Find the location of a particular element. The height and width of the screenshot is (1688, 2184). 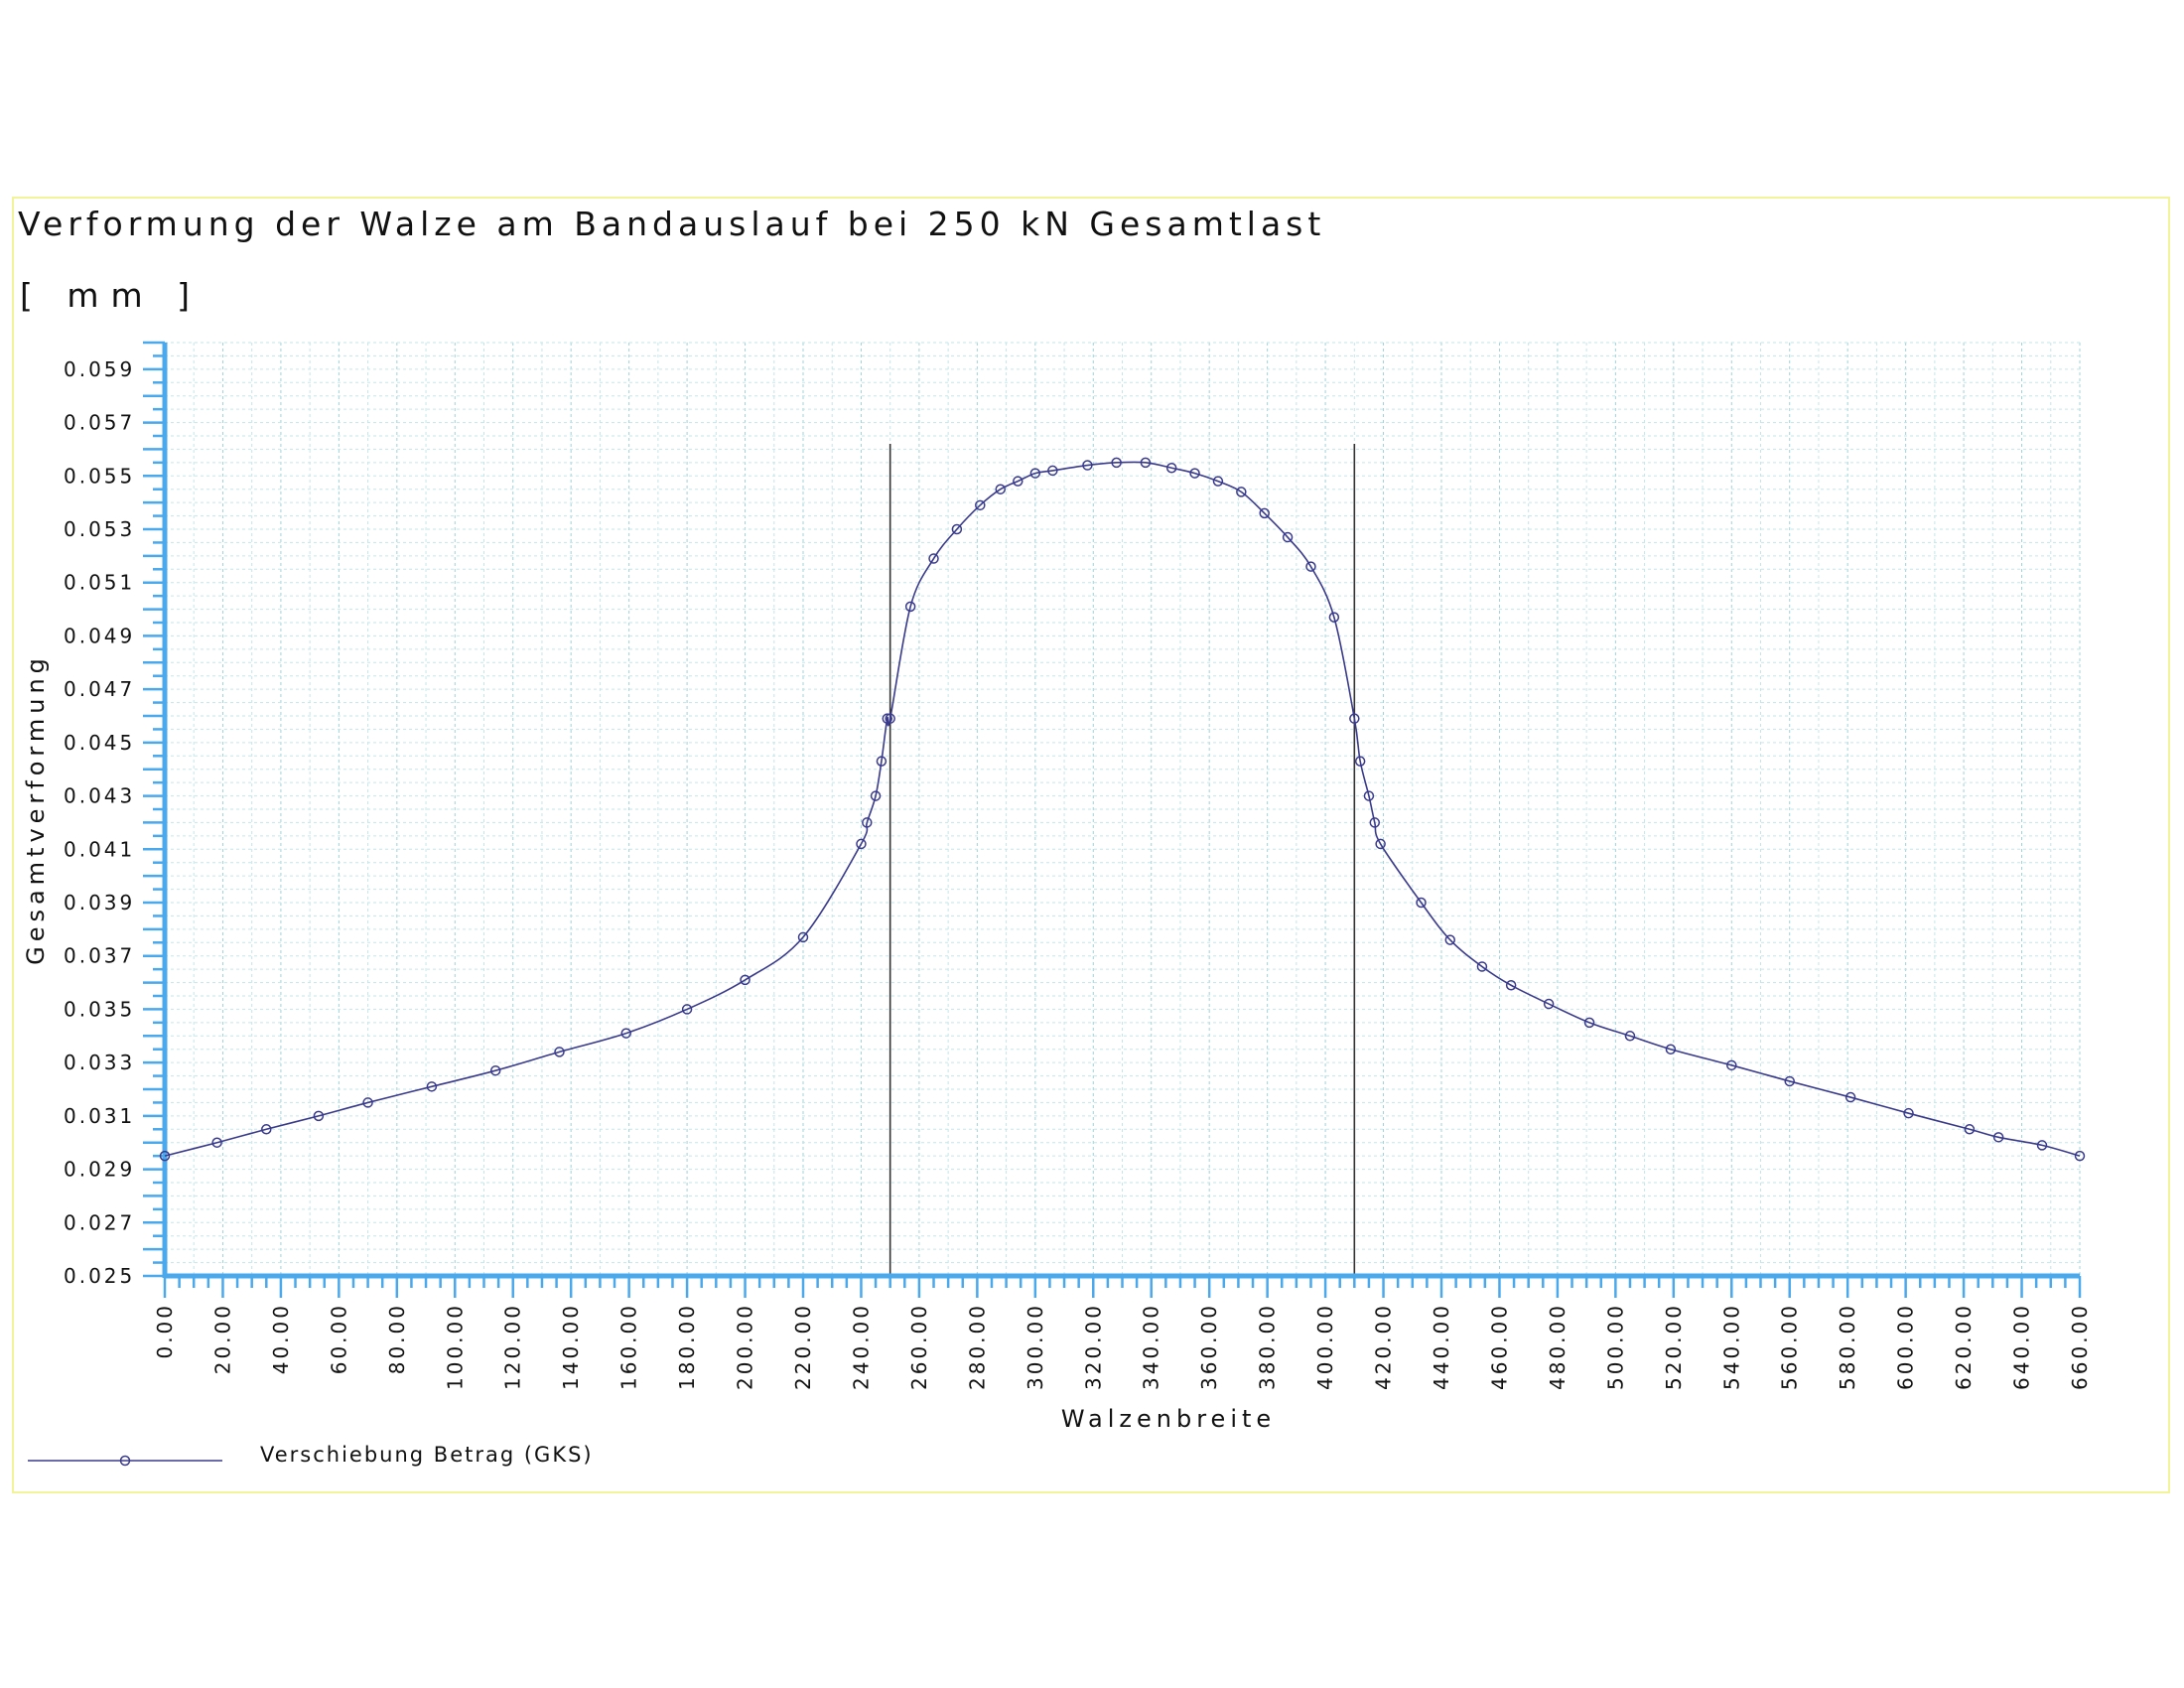

x-tick-label: 160.00 is located at coordinates (629, 1346).